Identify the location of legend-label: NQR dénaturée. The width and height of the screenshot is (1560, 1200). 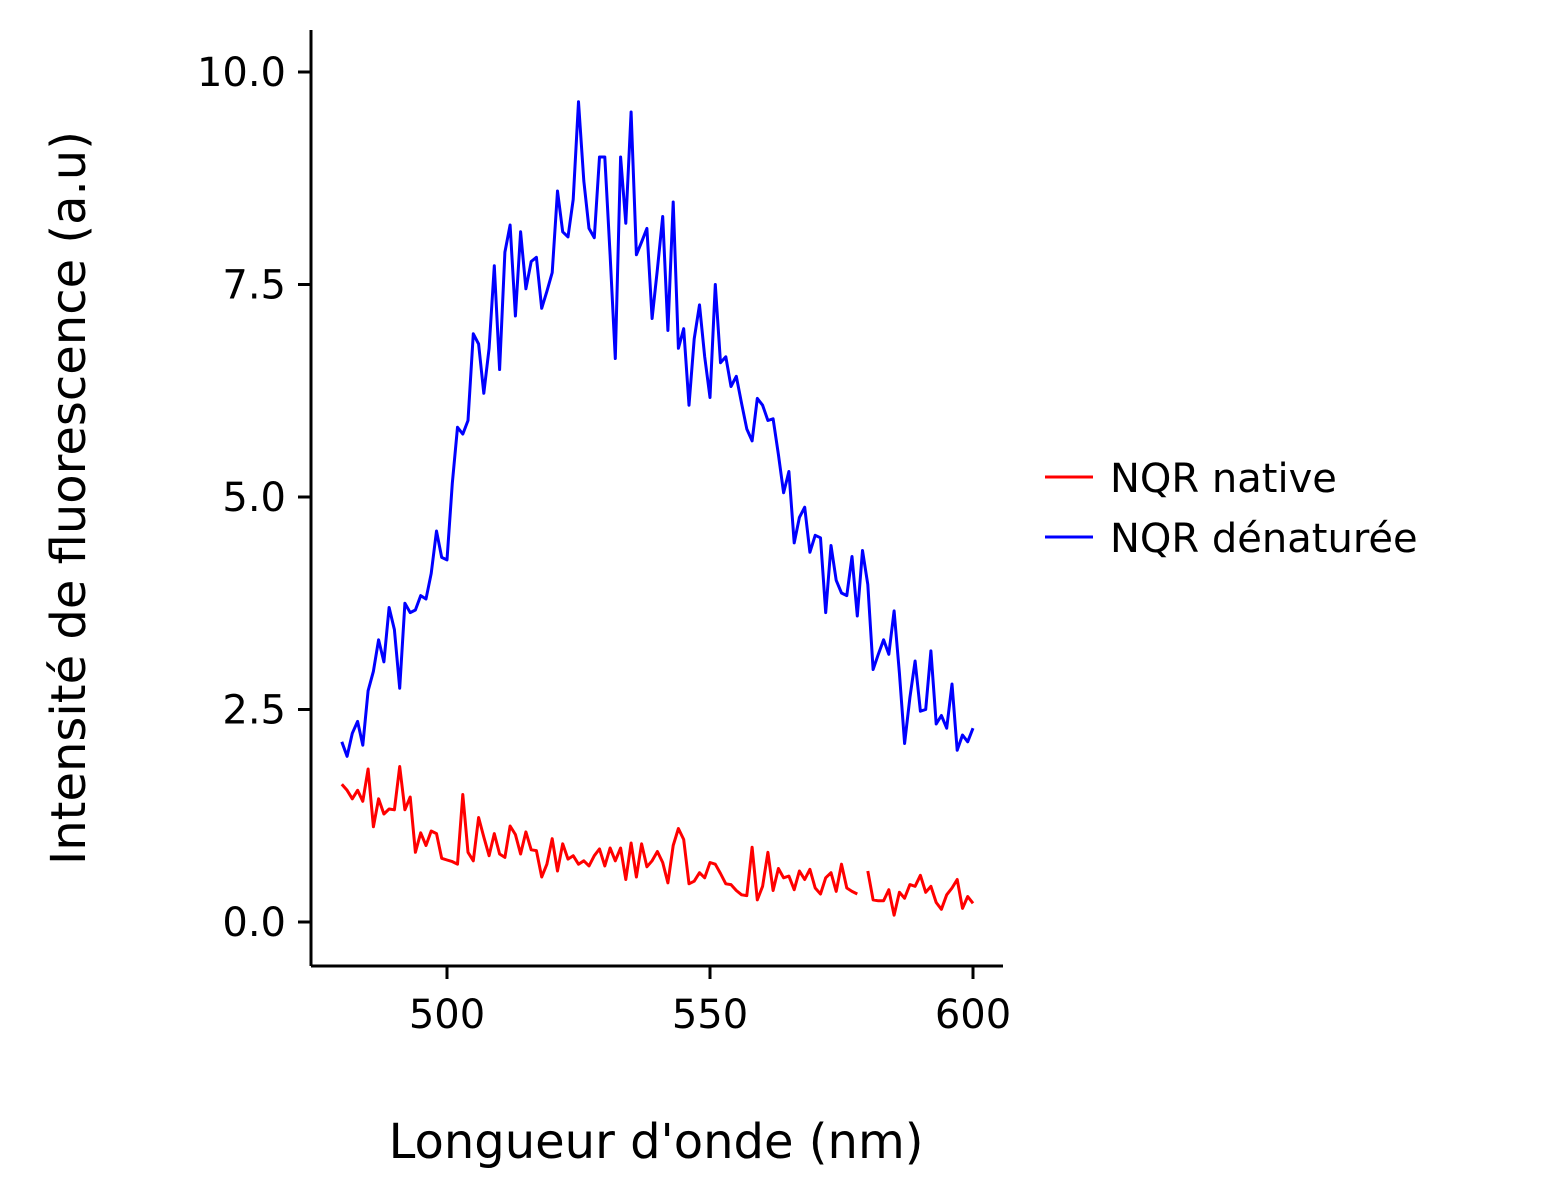
(1264, 539).